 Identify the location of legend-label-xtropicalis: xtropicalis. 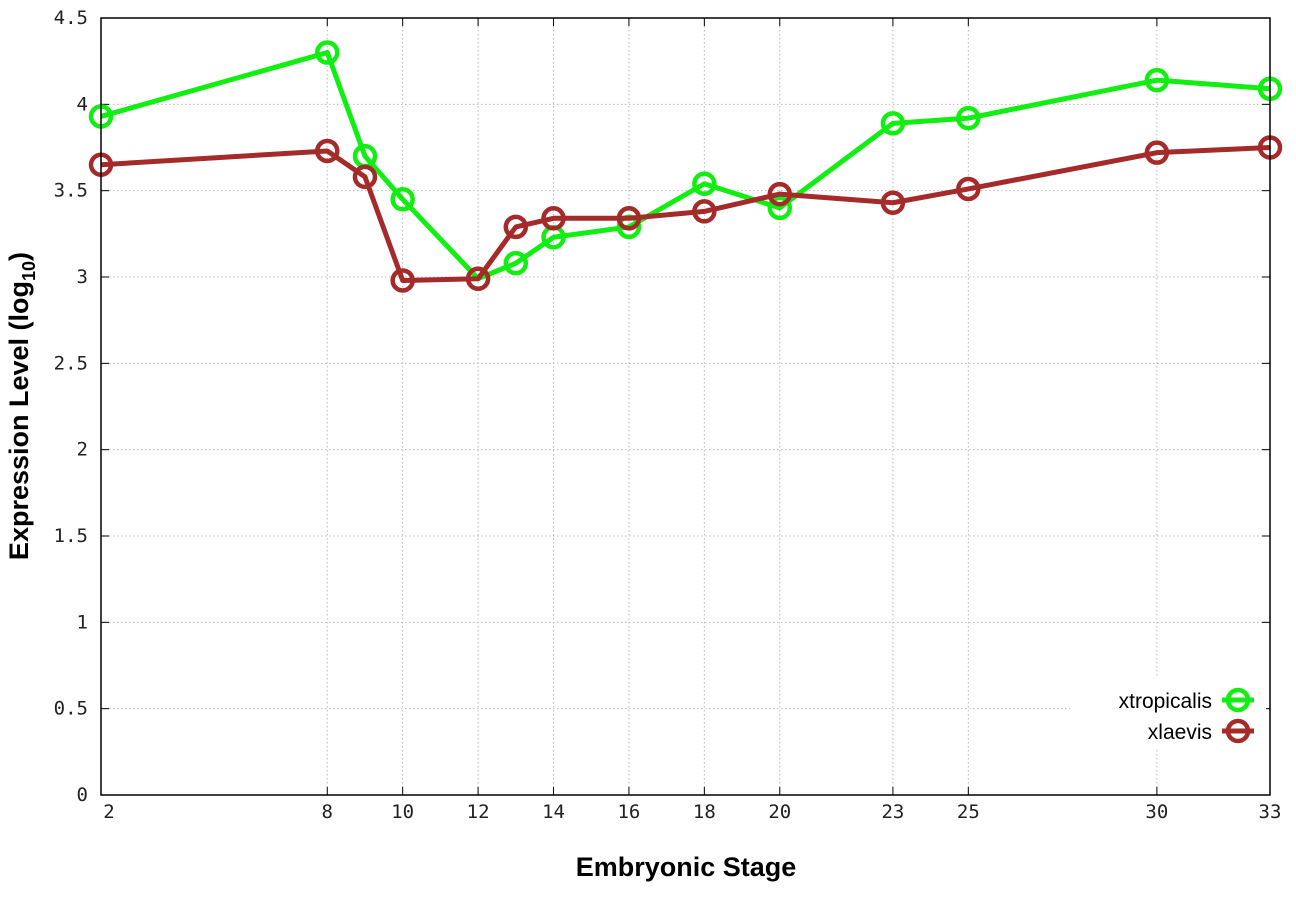
(1165, 701).